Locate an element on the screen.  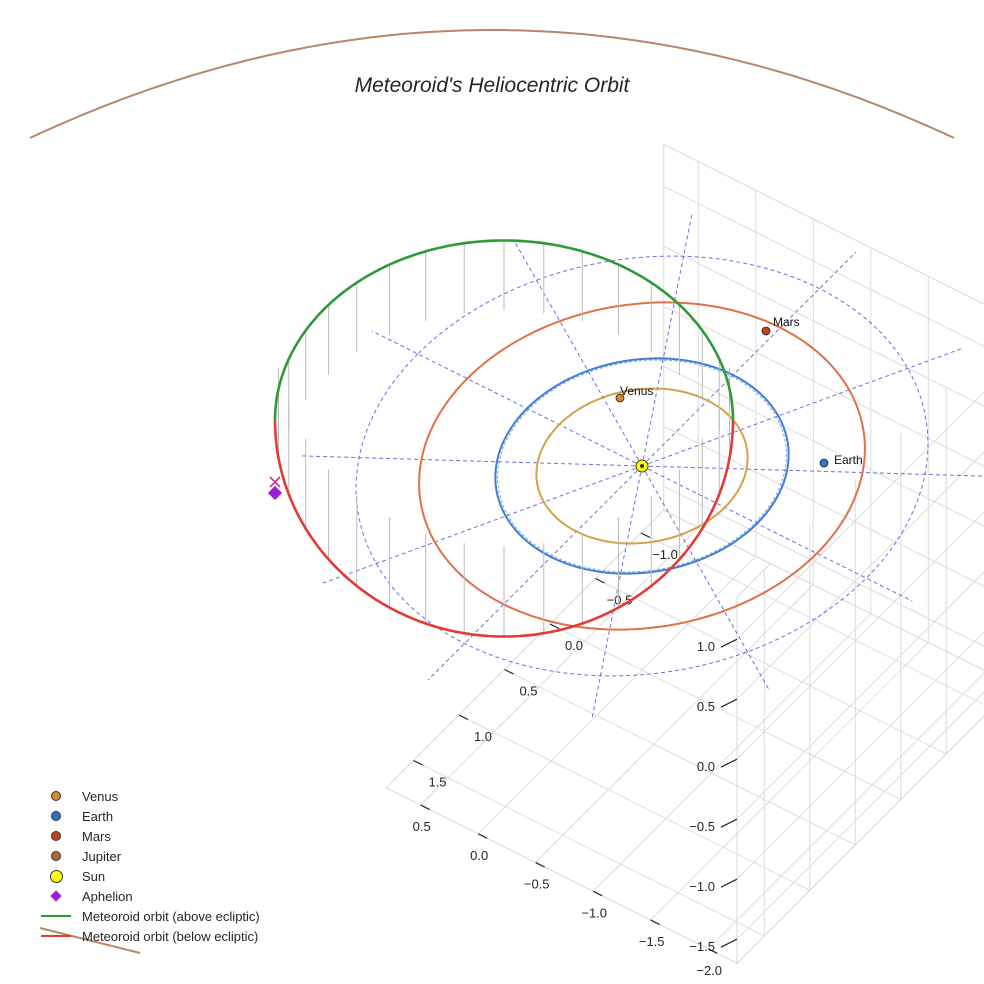
sun-center is located at coordinates (642, 466).